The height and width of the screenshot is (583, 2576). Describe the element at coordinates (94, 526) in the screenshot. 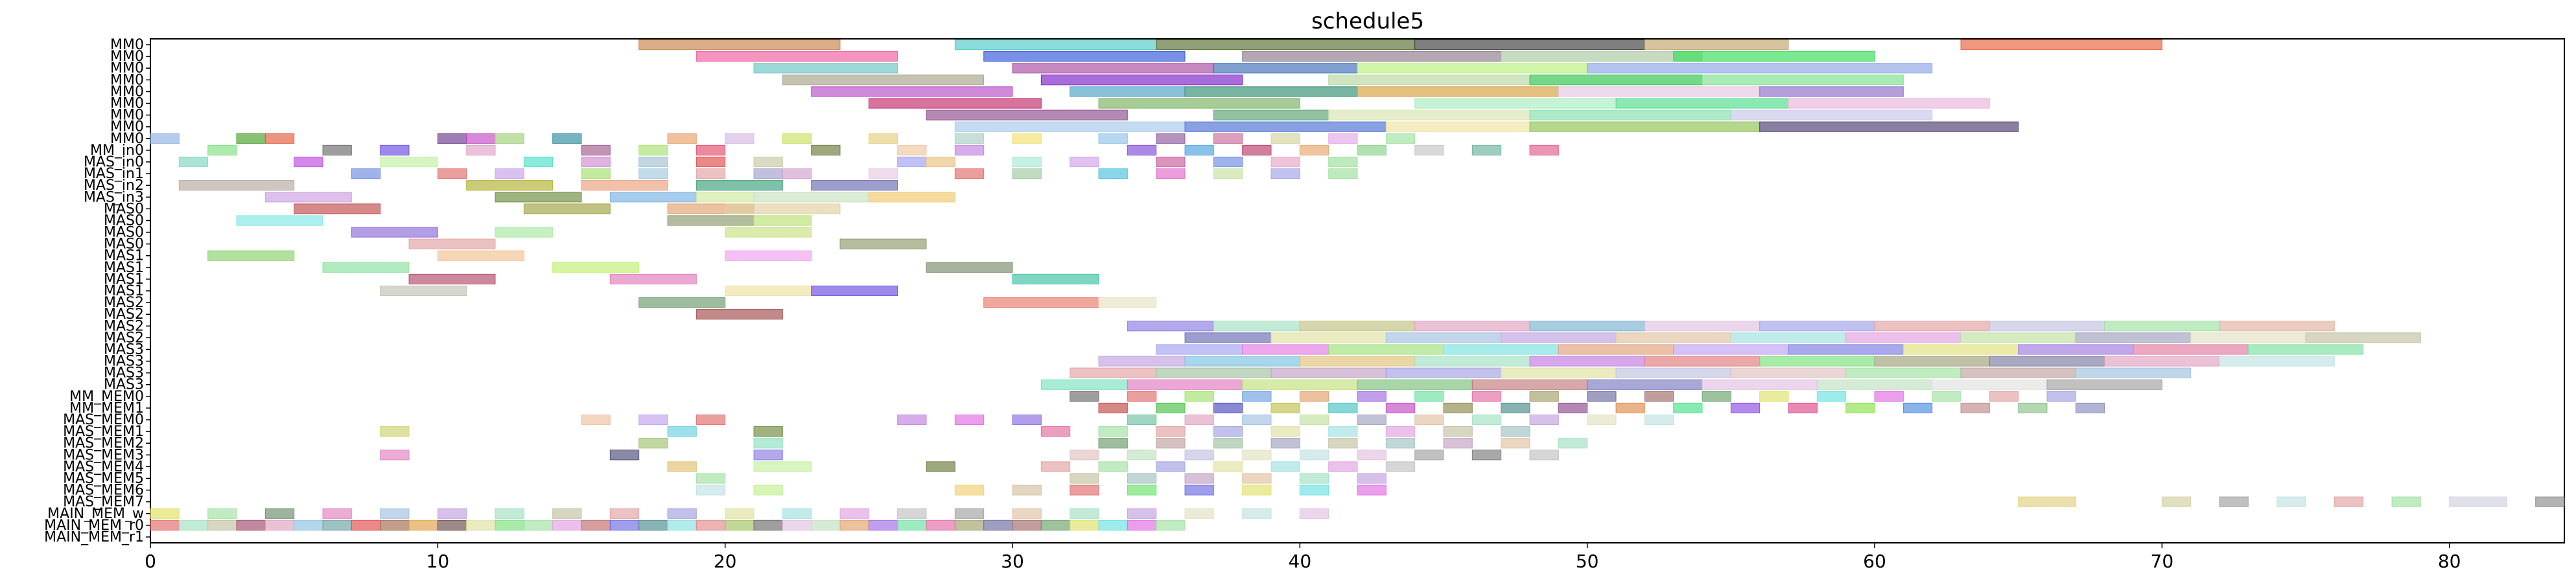

I see `y-tick-label: MAIN_MEM_r0` at that location.